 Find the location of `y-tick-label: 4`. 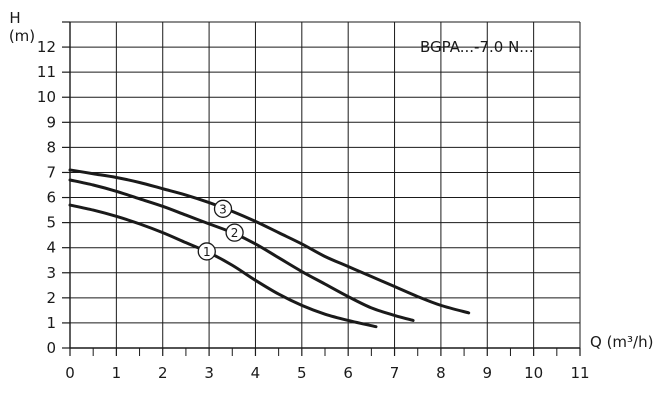

y-tick-label: 4 is located at coordinates (51, 248).